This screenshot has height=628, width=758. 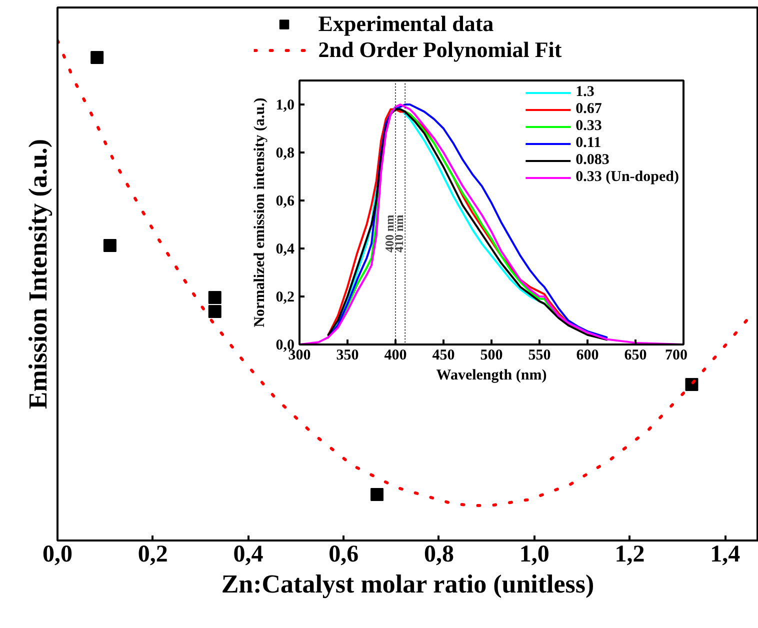 What do you see at coordinates (539, 356) in the screenshot?
I see `x-tick-label: 550` at bounding box center [539, 356].